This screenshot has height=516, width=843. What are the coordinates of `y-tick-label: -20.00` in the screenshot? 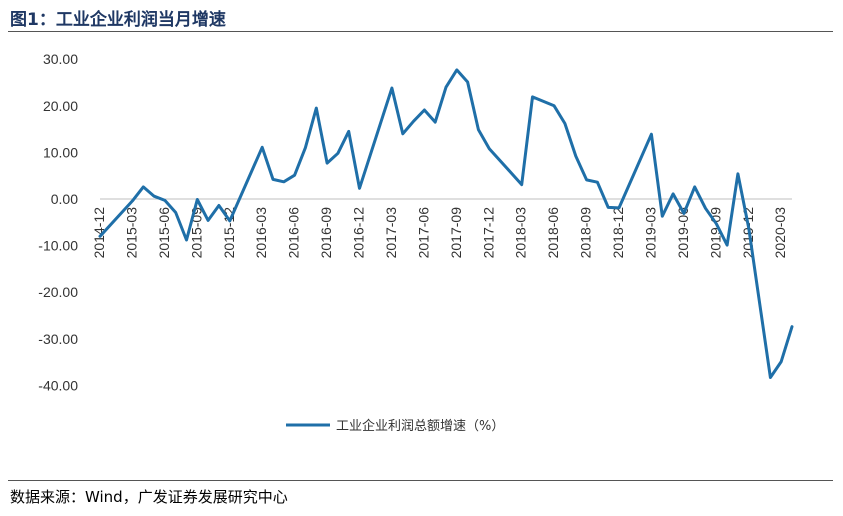 It's located at (58, 292).